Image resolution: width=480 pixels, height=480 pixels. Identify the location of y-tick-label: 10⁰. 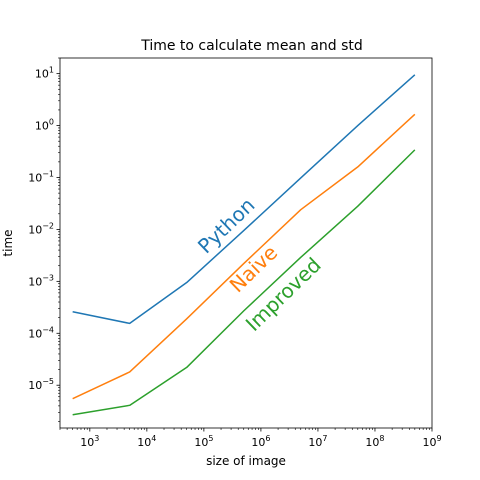
(44, 125).